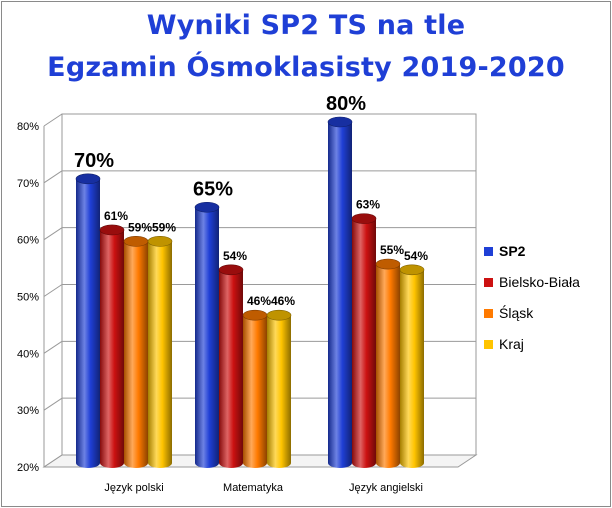 This screenshot has height=508, width=612. What do you see at coordinates (28, 184) in the screenshot?
I see `y-tick-label: 70%` at bounding box center [28, 184].